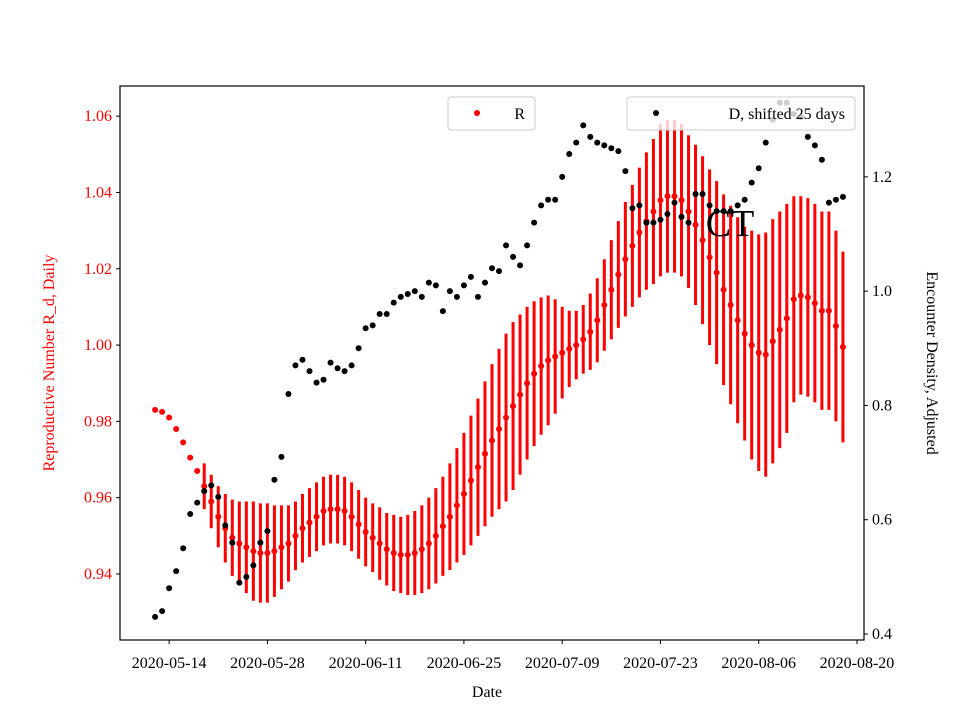  Describe the element at coordinates (882, 291) in the screenshot. I see `y2-tick-label: 1.0` at that location.